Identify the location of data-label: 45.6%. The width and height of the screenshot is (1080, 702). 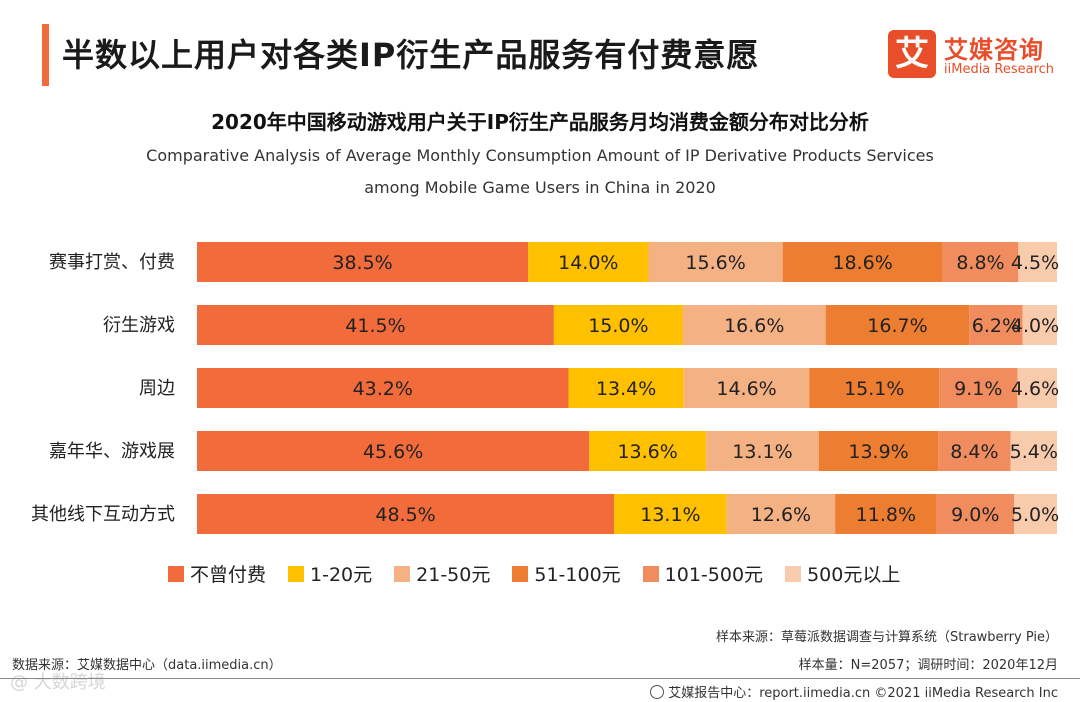
(393, 452).